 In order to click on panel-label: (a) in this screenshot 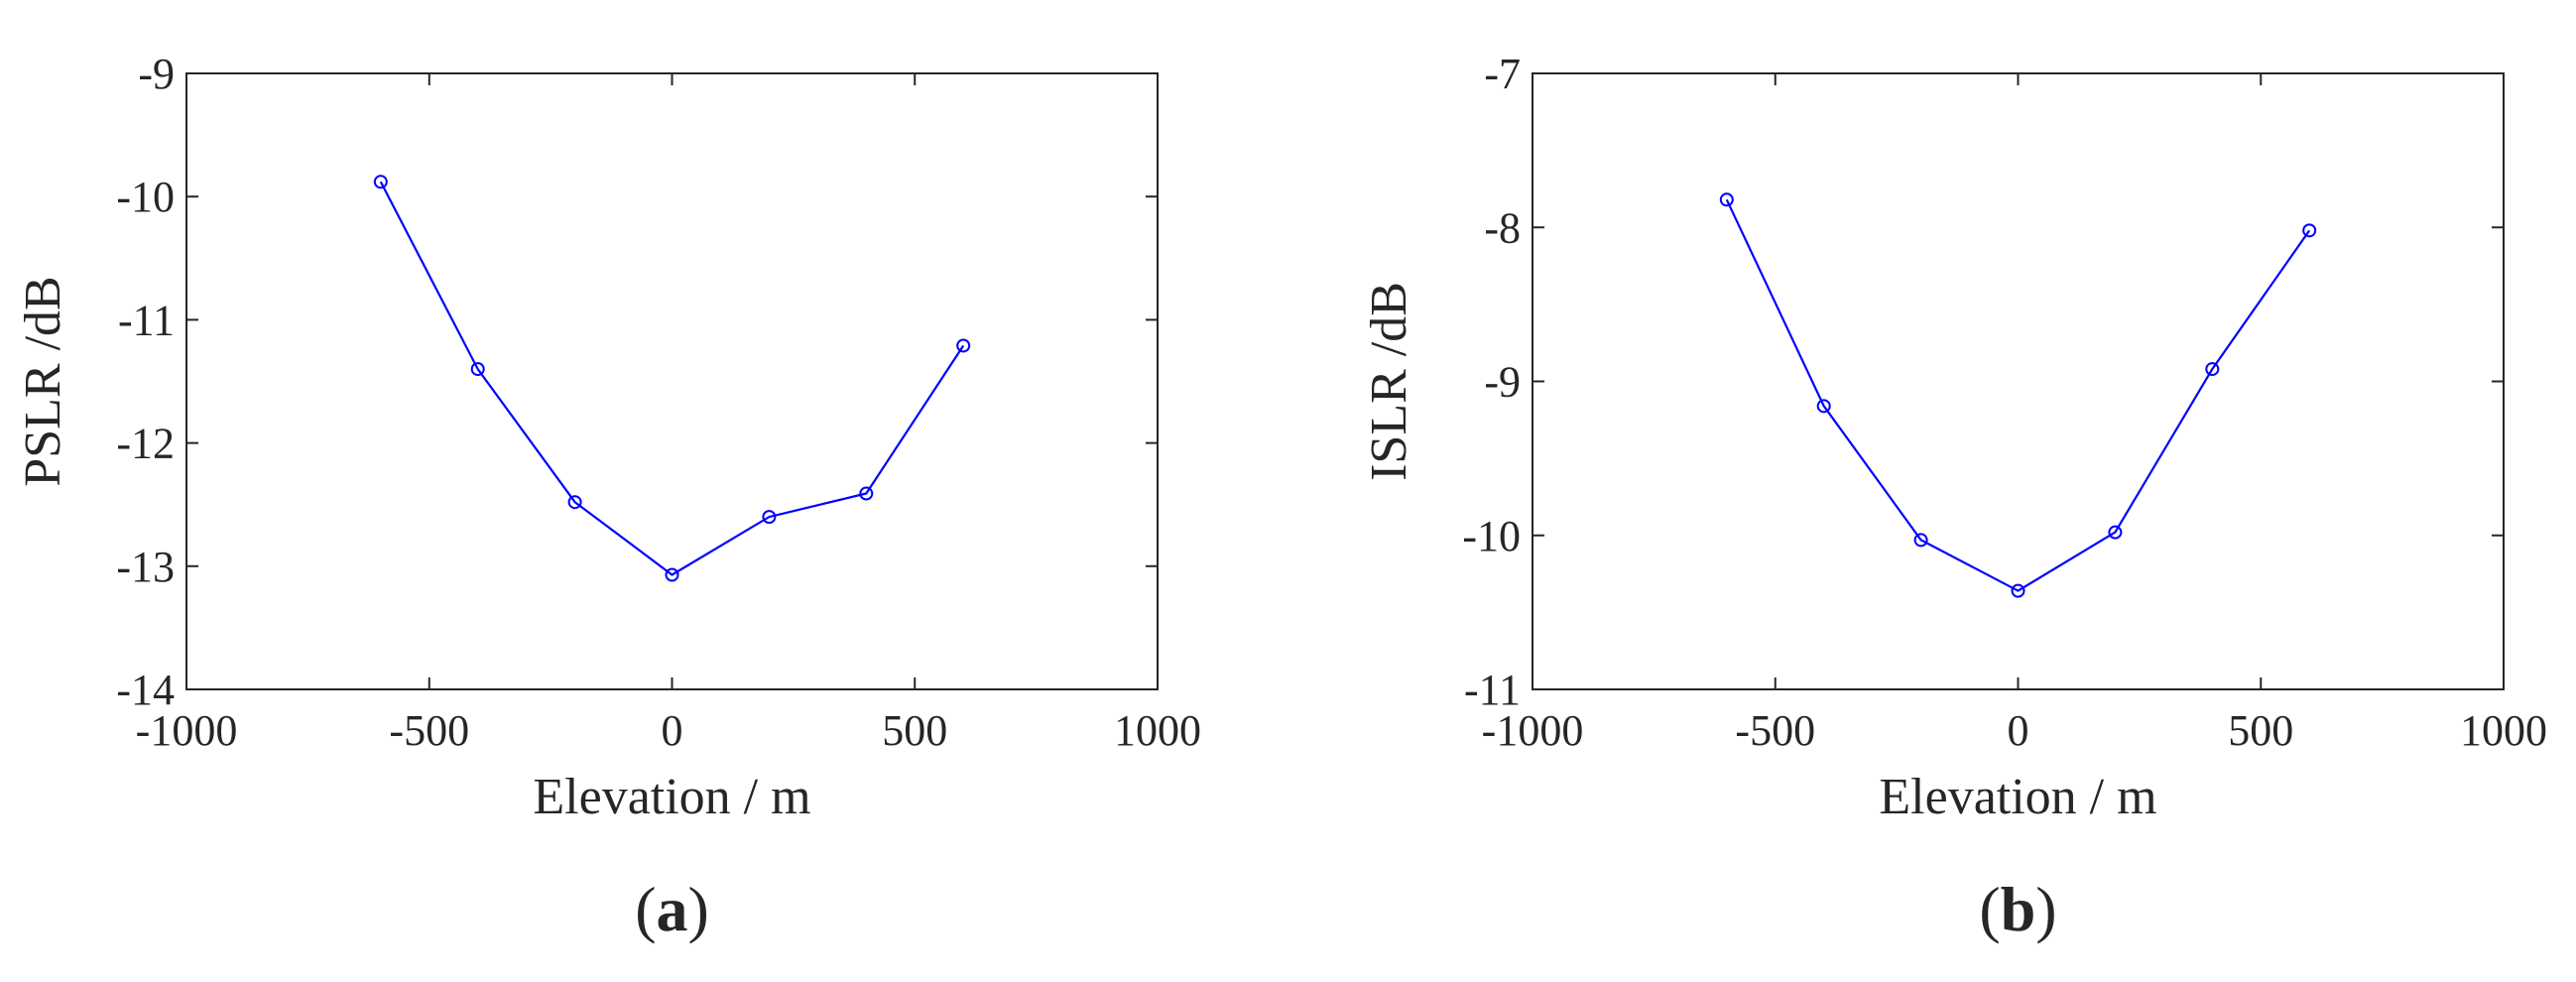, I will do `click(672, 909)`.